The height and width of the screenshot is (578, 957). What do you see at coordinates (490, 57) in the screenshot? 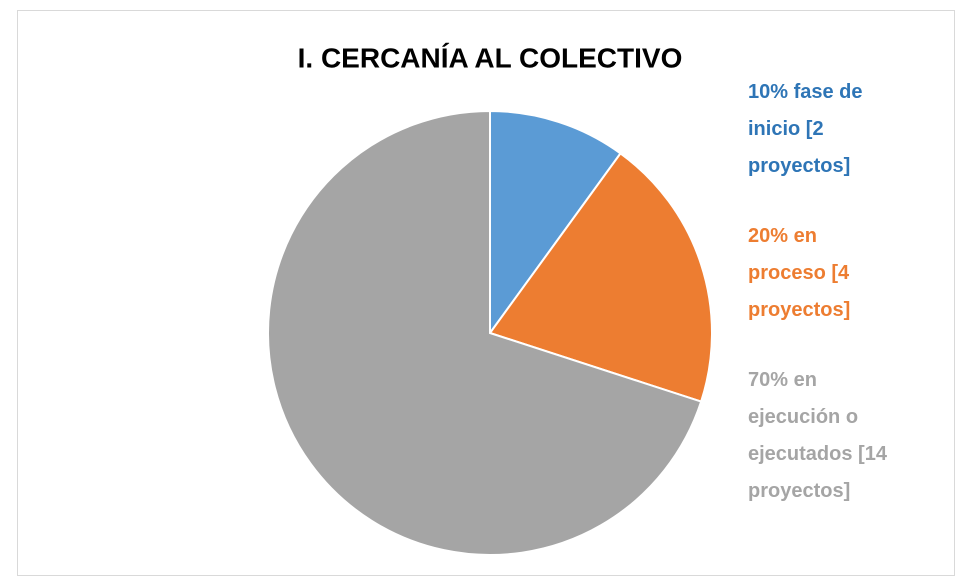
I see `chart-title: I. CERCANÍA AL COLECTIVO` at bounding box center [490, 57].